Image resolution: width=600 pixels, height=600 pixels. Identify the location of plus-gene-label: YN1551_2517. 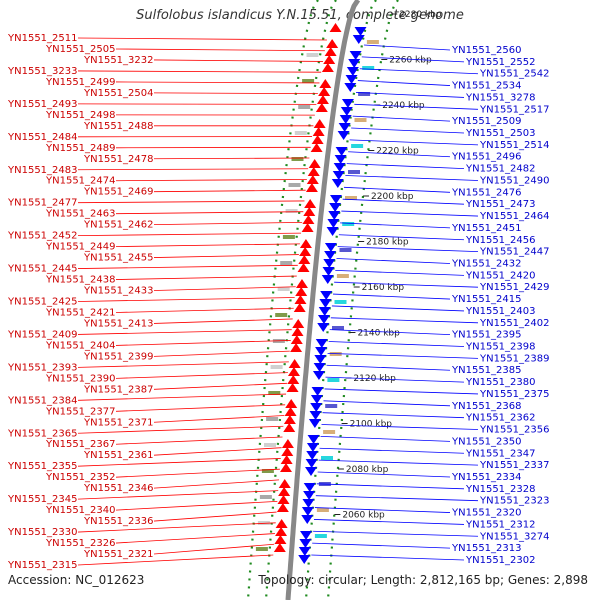
(514, 109).